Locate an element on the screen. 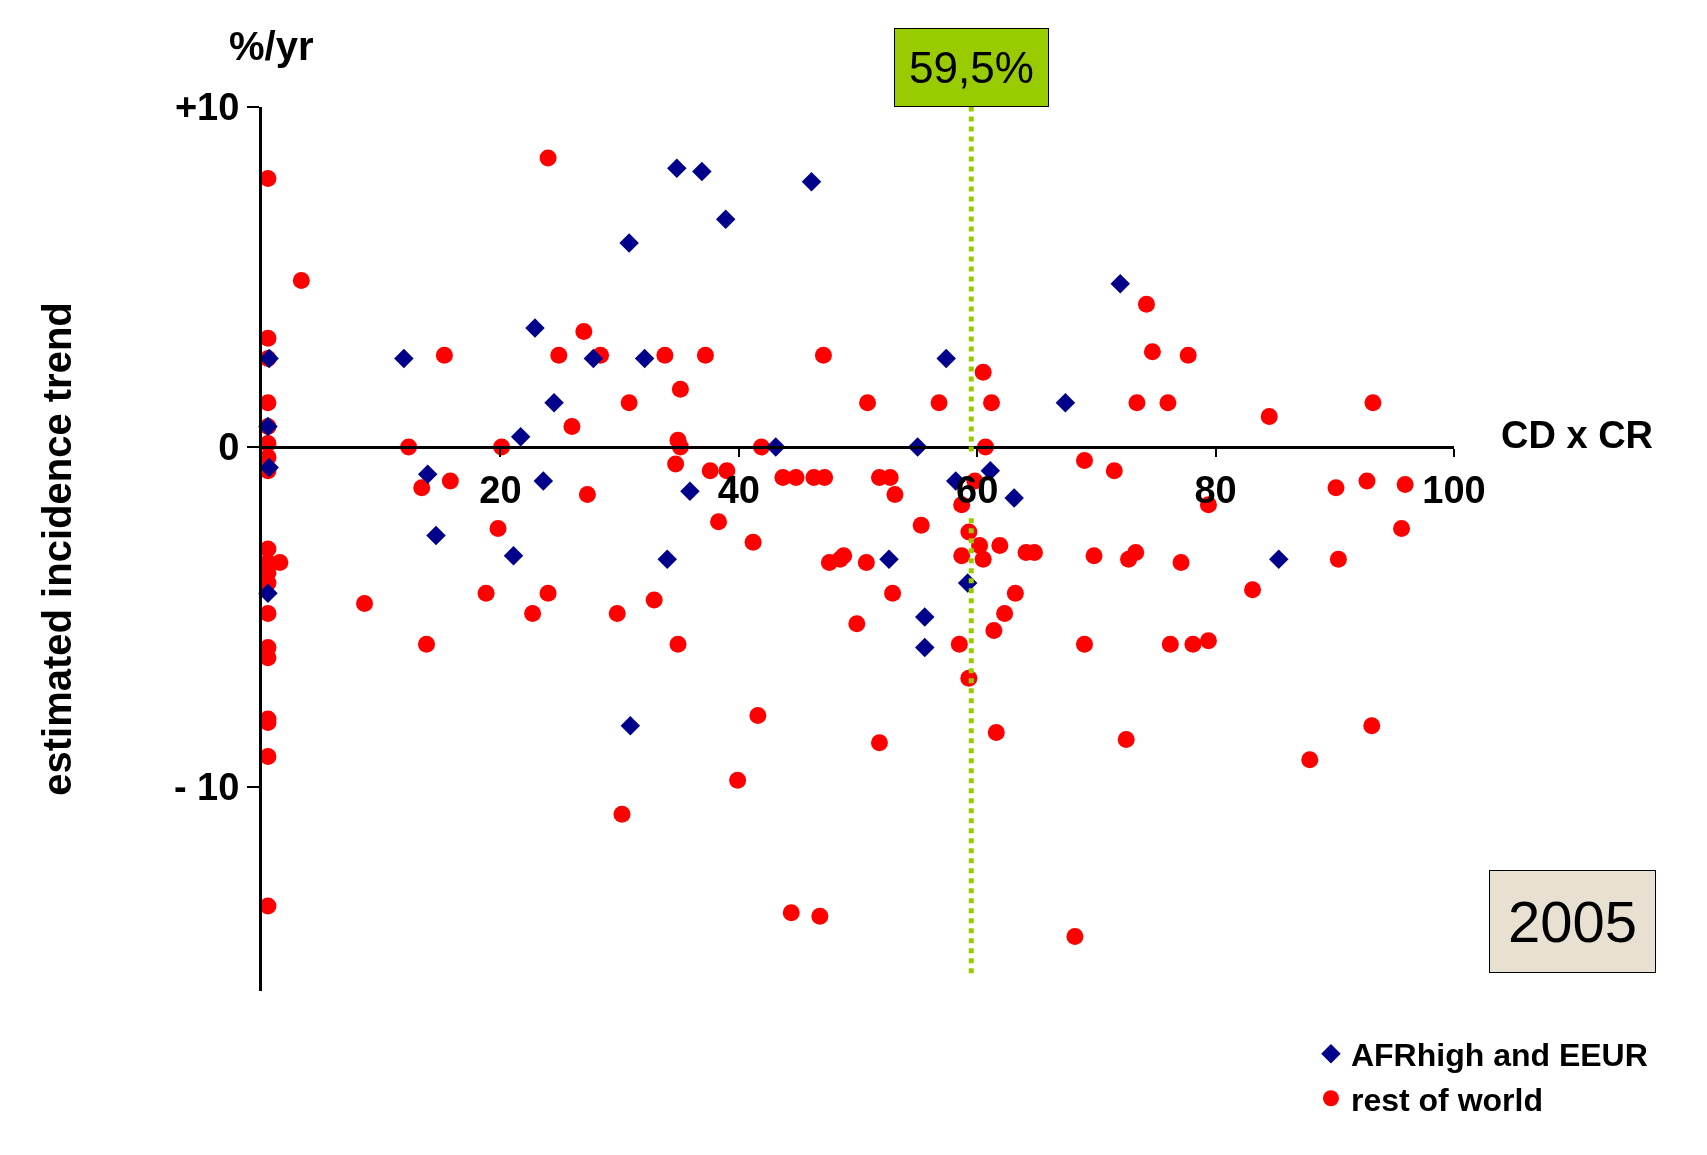 Image resolution: width=1707 pixels, height=1155 pixels. x-tick-label: 40 is located at coordinates (738, 489).